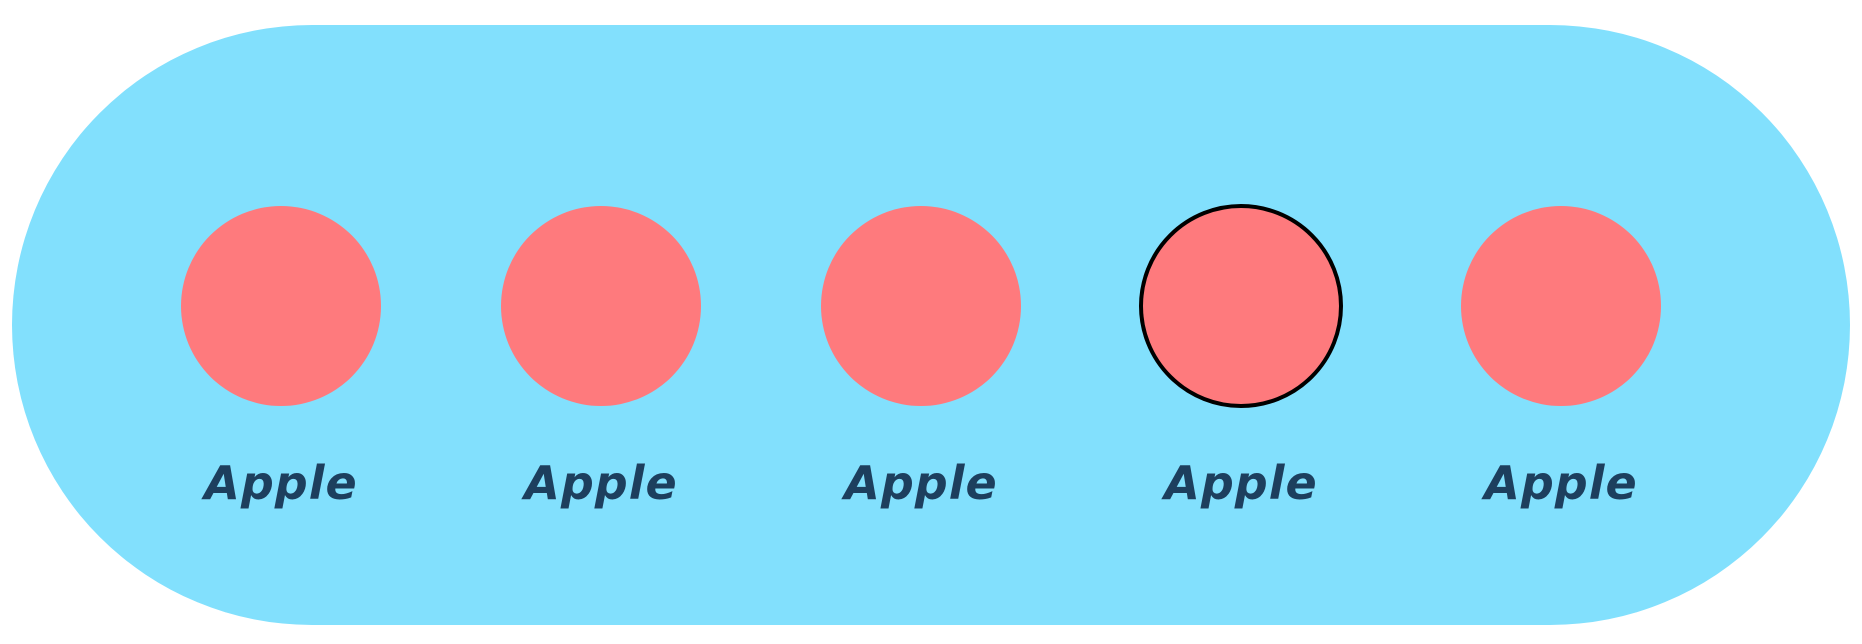  I want to click on apple-option-4-selected: Apple, so click(1241, 322).